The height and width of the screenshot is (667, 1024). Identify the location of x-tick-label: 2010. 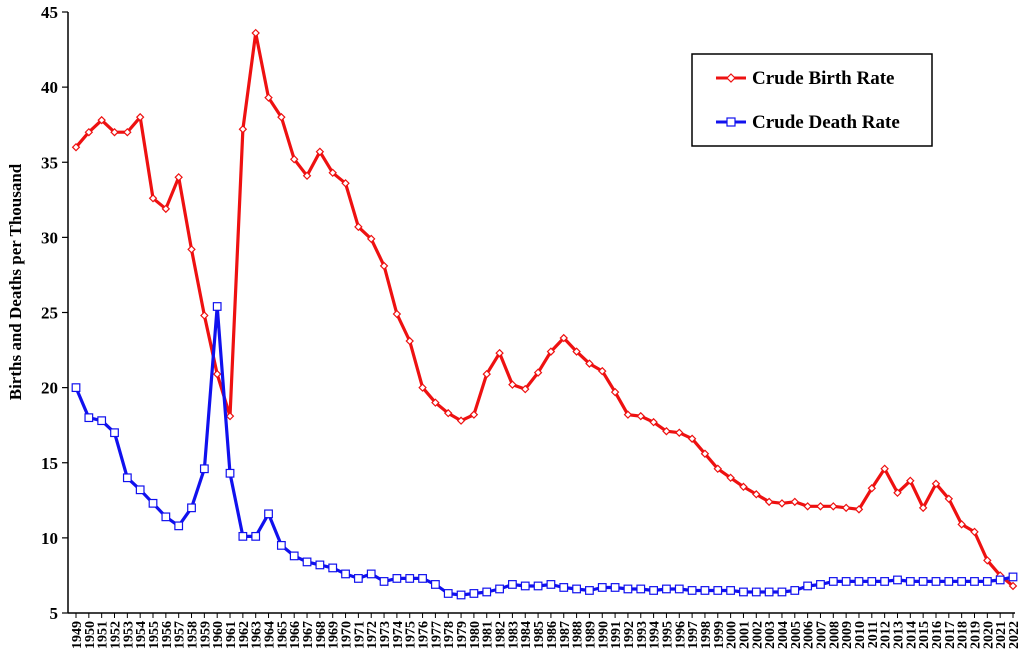
(860, 635).